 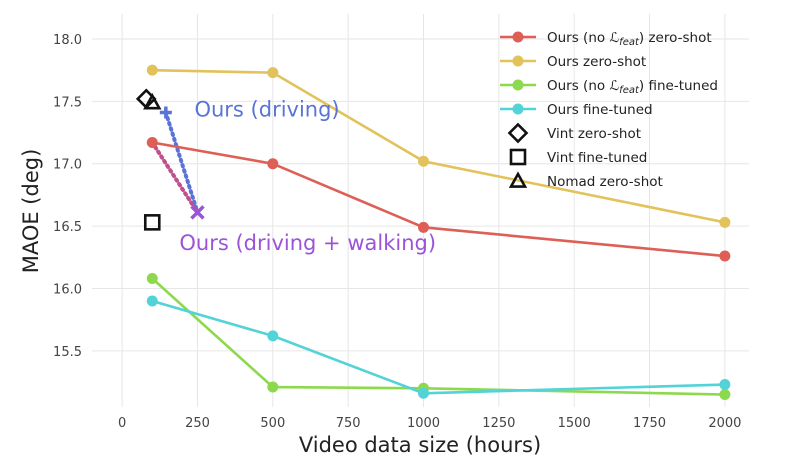 I want to click on x-tick-label: 1000, so click(x=423, y=423).